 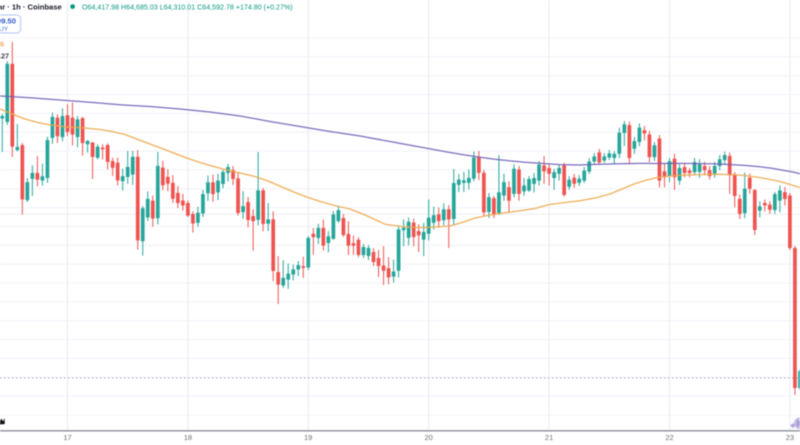 I want to click on svg-text: ar · 1h · Coinbase, so click(x=31, y=7).